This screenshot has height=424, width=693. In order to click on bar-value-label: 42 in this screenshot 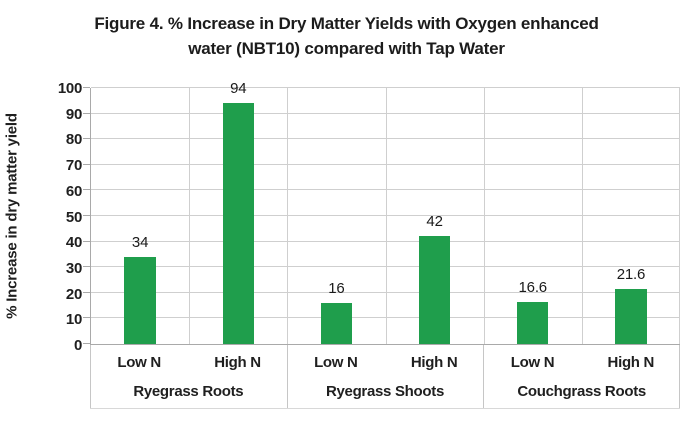, I will do `click(434, 222)`.